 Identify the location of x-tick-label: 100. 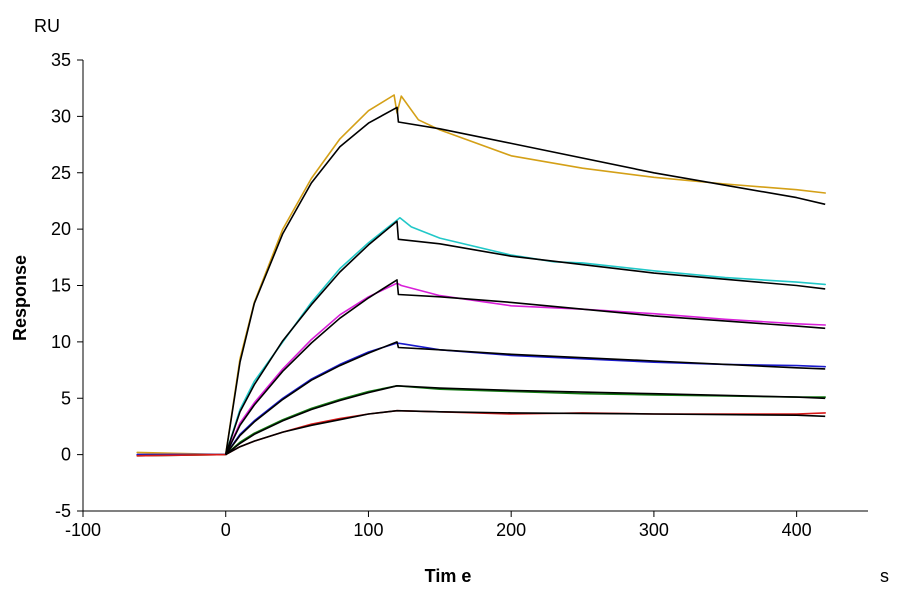
(368, 530).